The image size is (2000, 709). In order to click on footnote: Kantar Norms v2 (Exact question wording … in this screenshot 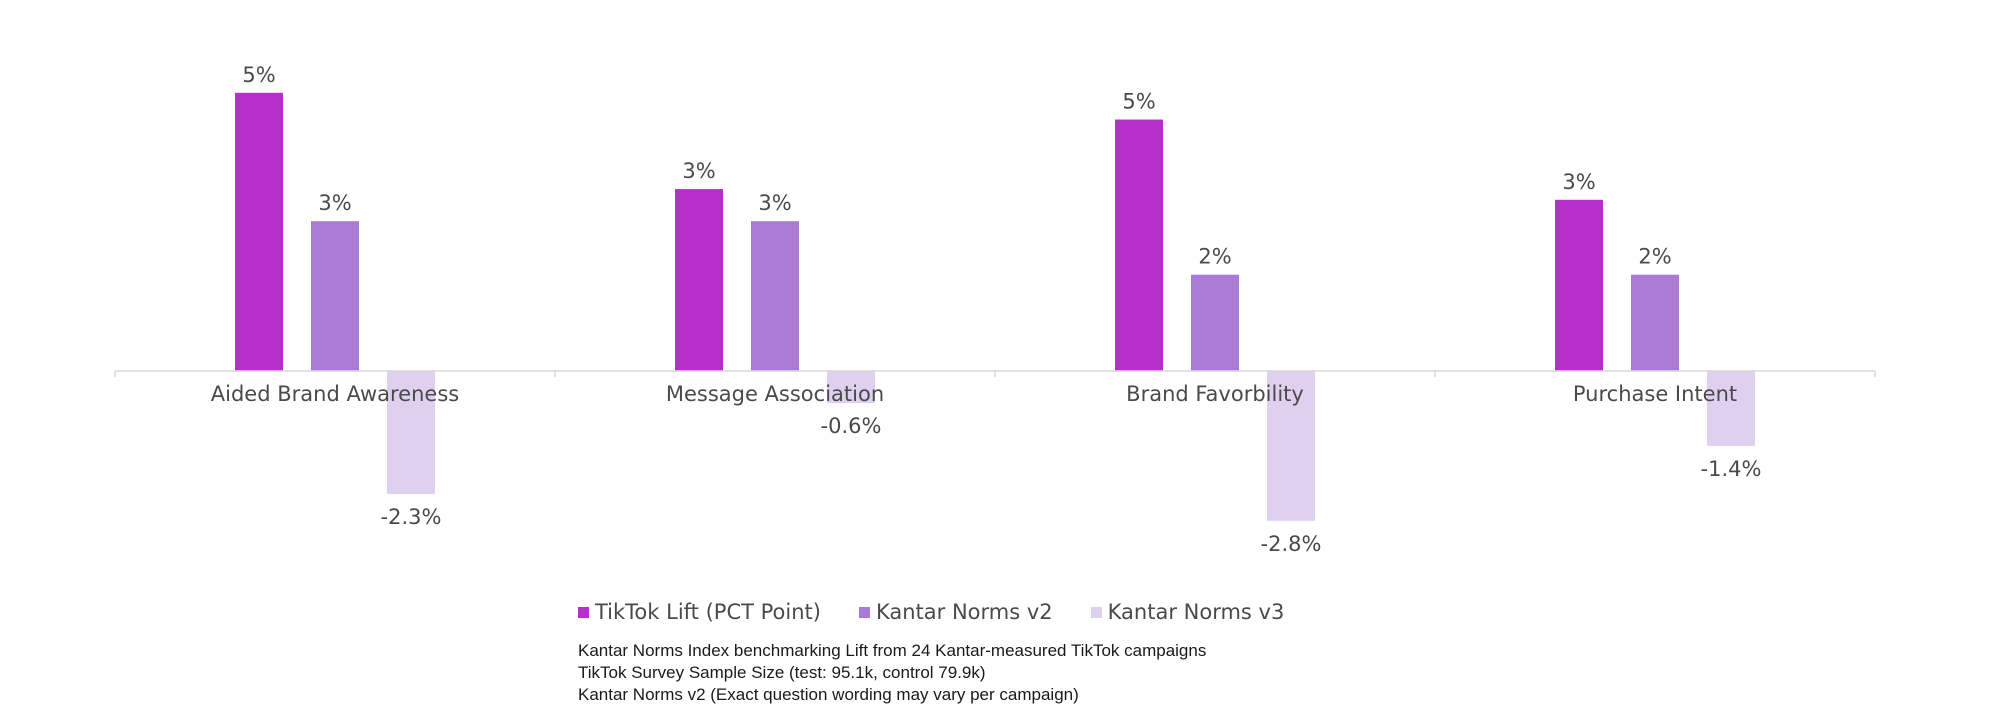, I will do `click(828, 694)`.